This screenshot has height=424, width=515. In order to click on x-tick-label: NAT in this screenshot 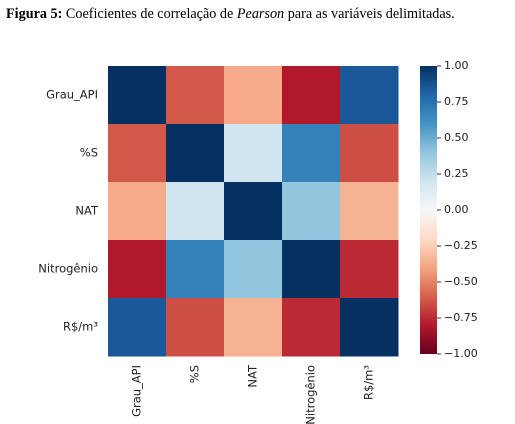, I will do `click(253, 376)`.